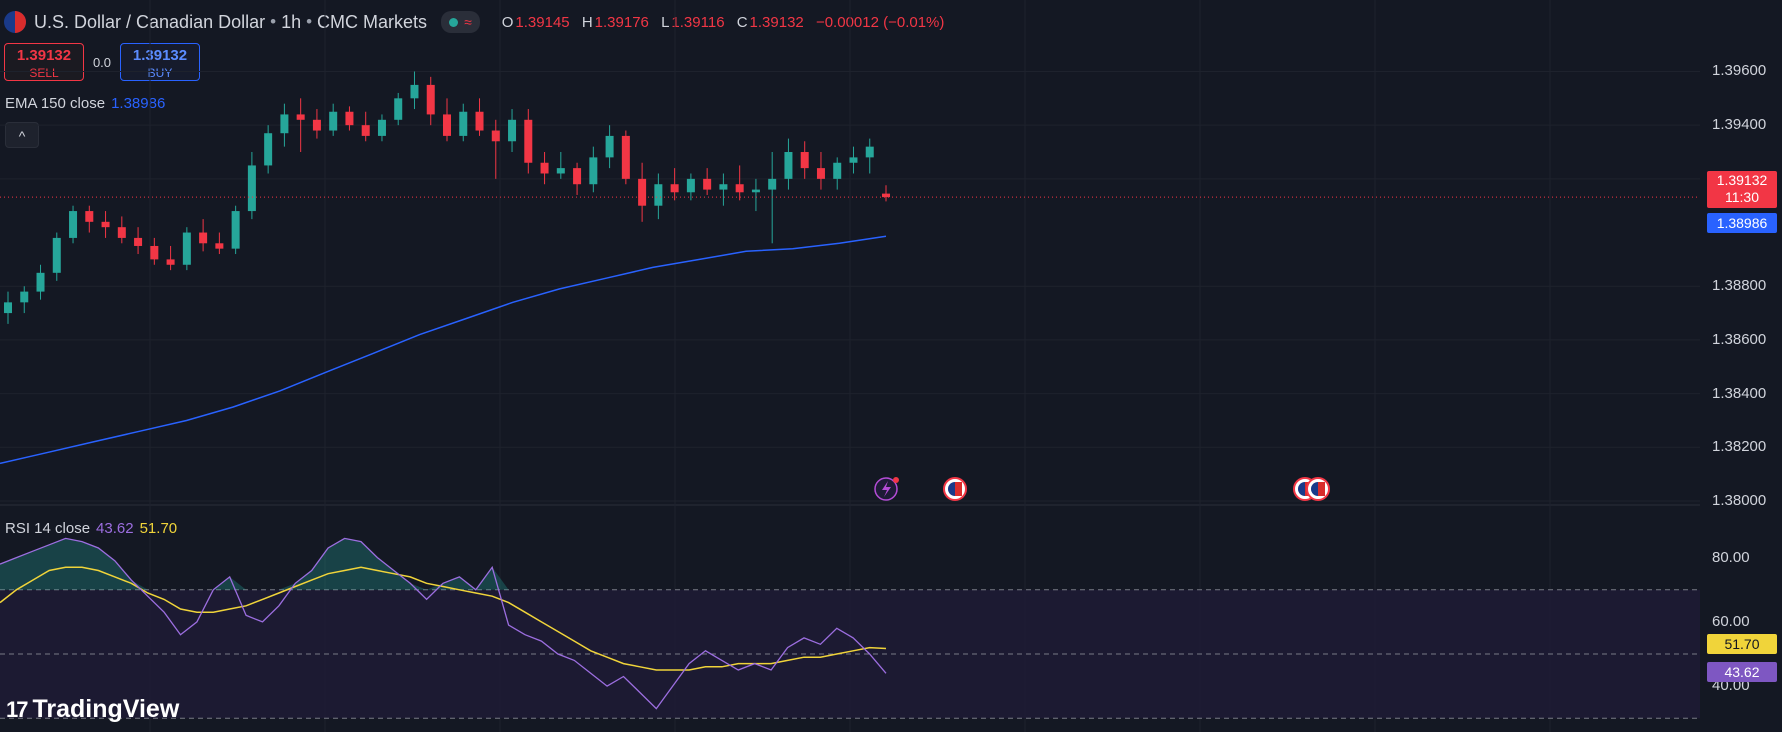  I want to click on close-value: 1.39132, so click(776, 22).